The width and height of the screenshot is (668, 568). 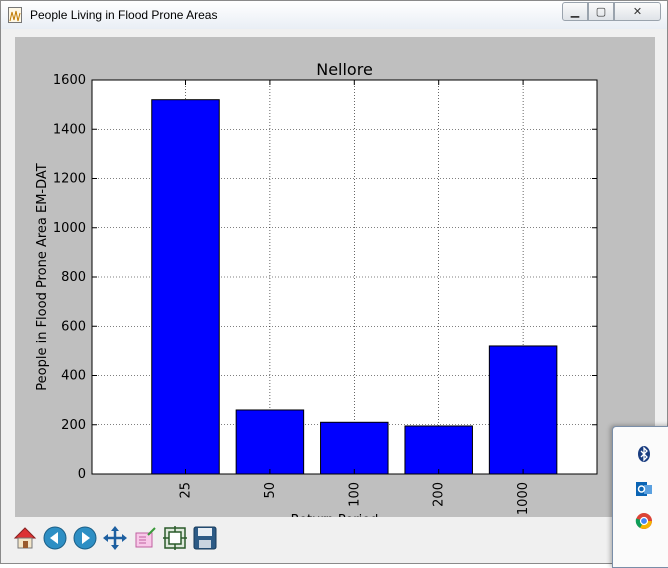 I want to click on back-icon, so click(x=55, y=538).